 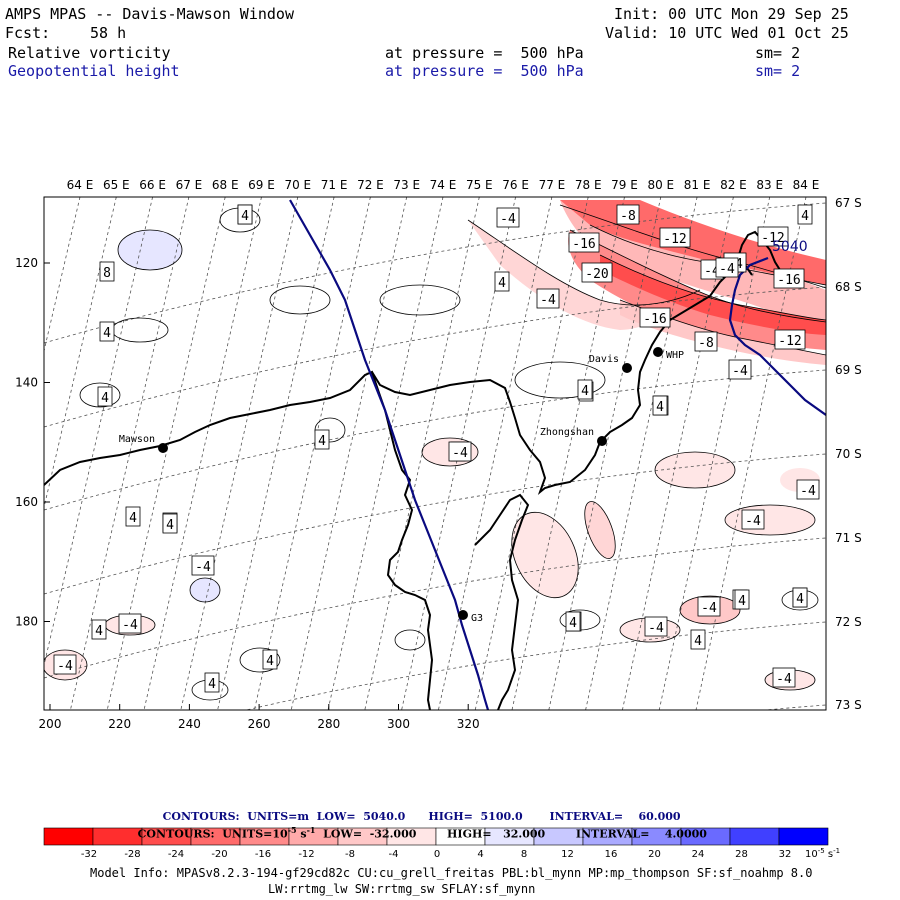 I want to click on field1-smoothing: sm= 2, so click(x=778, y=53).